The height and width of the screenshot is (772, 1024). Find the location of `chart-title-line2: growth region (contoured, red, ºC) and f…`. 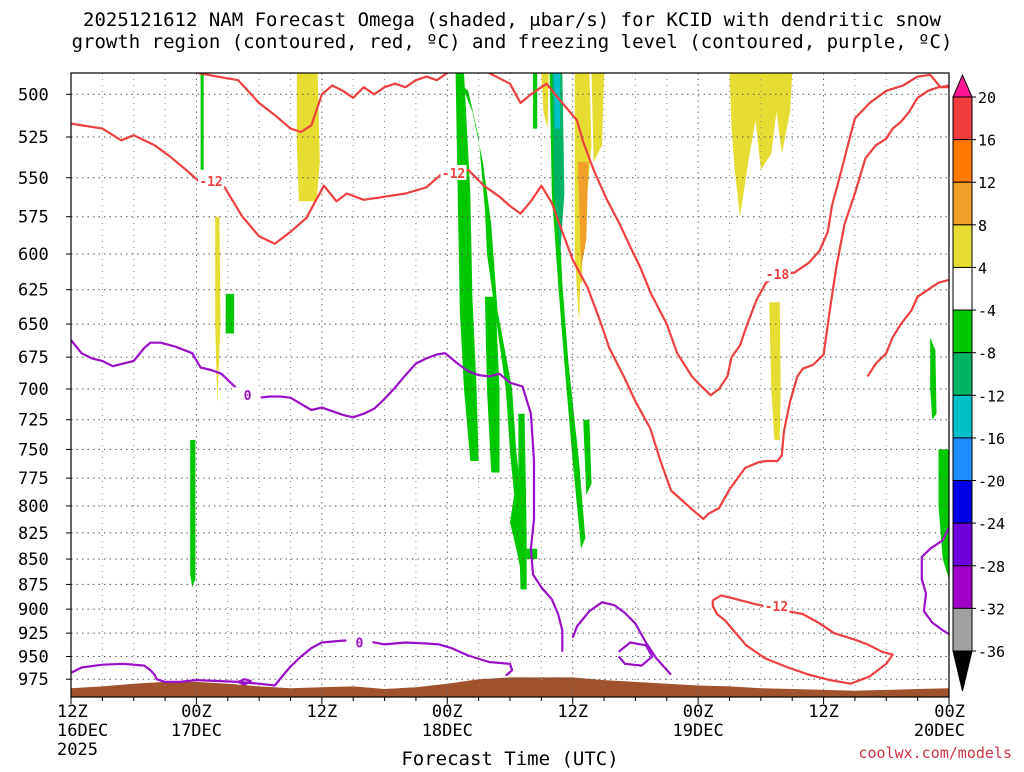

chart-title-line2: growth region (contoured, red, ºC) and f… is located at coordinates (512, 42).